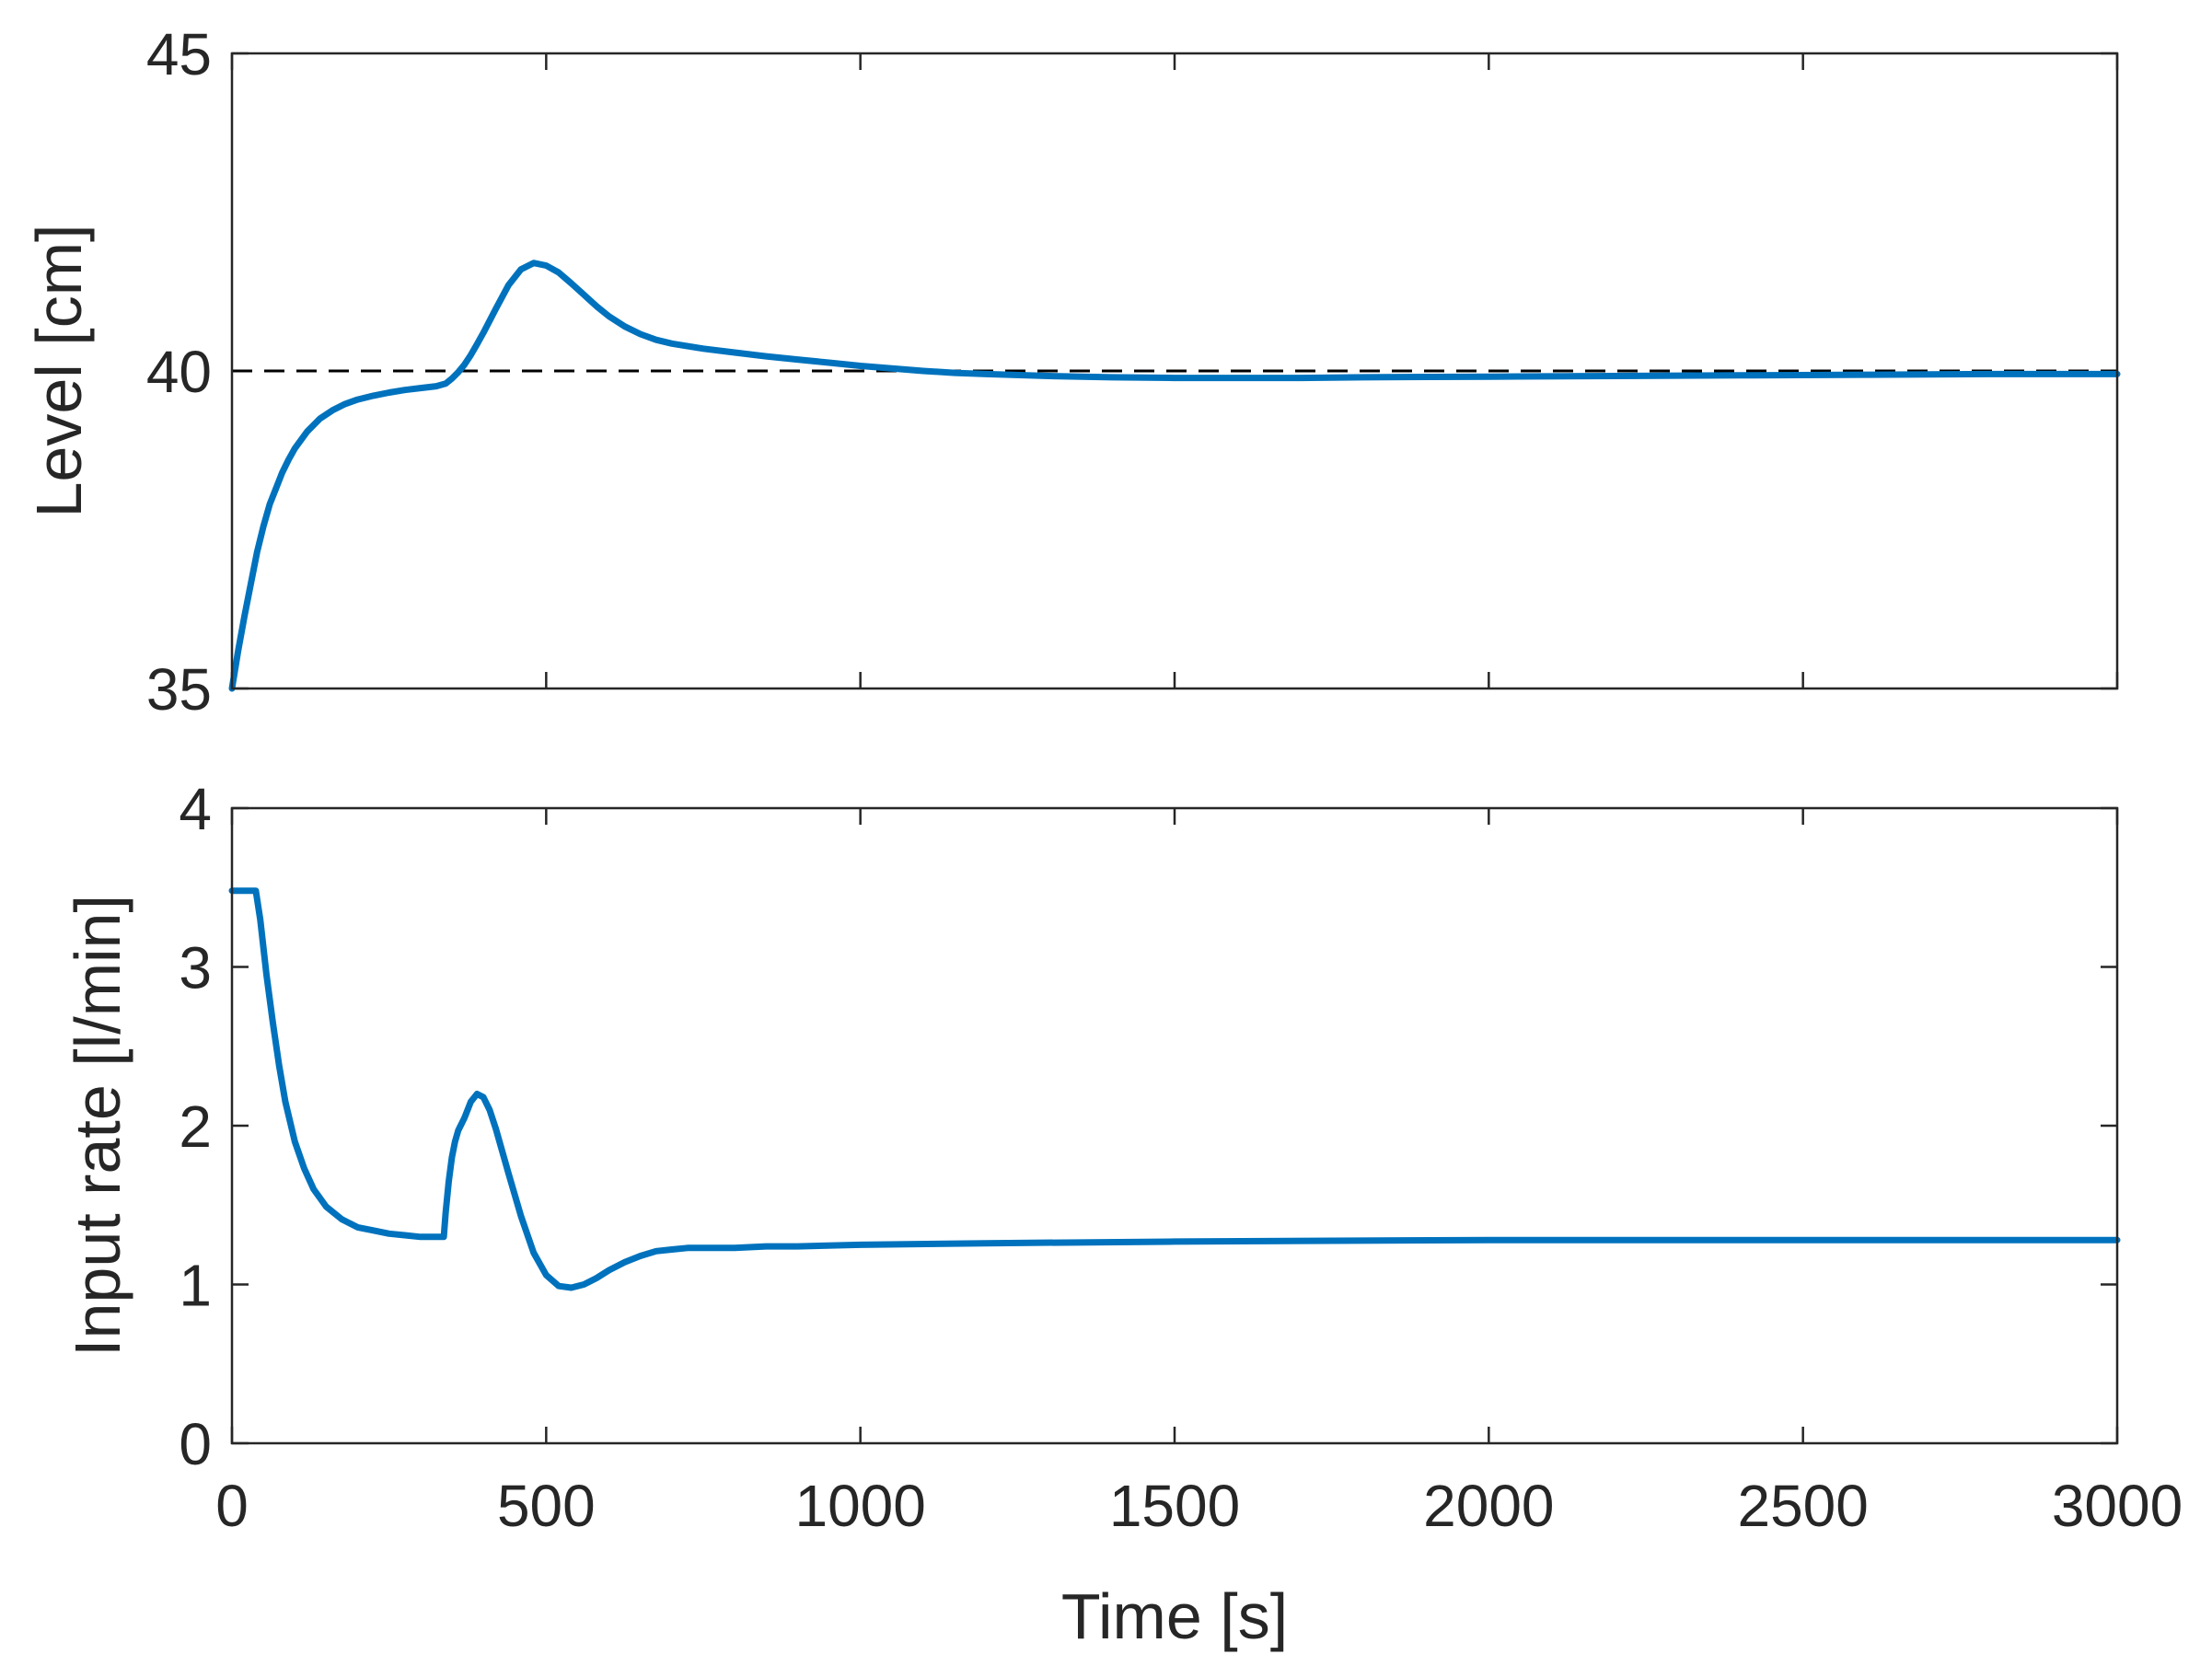 The image size is (2212, 1666). I want to click on input-rate-y-tick-label: 2, so click(195, 1126).